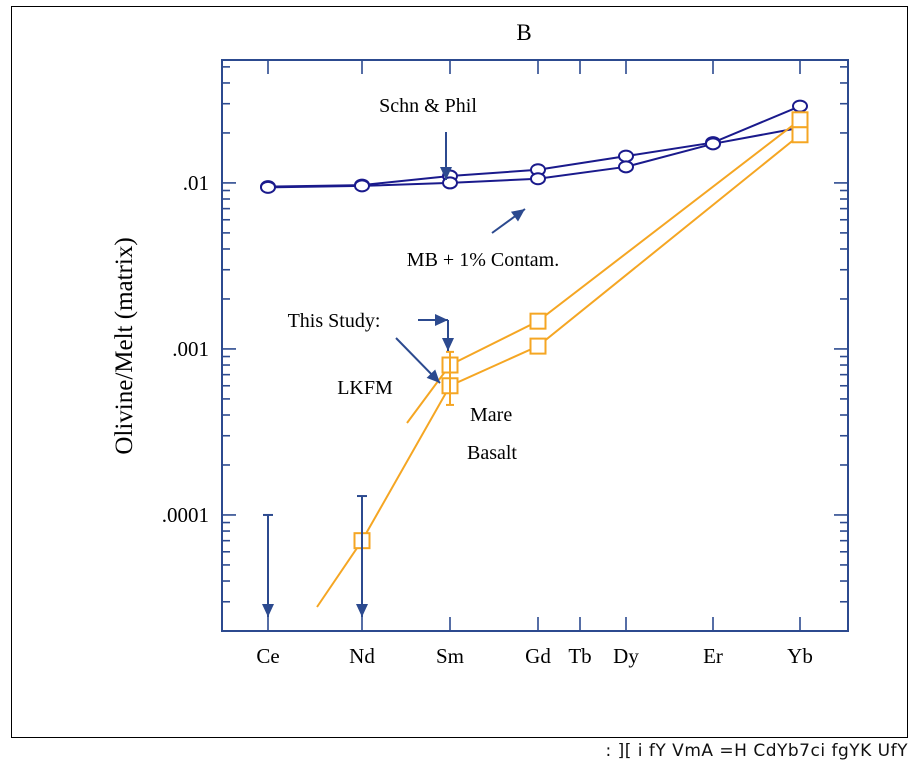  Describe the element at coordinates (800, 656) in the screenshot. I see `x-tick-label: Yb` at that location.